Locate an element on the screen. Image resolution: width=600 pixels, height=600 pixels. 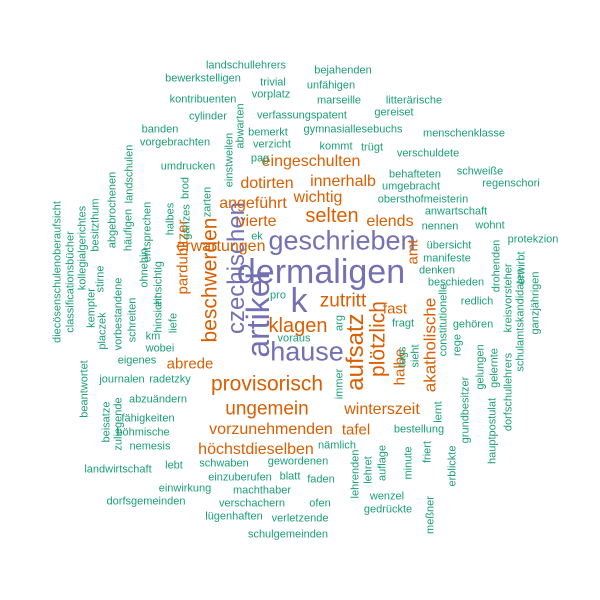
word: erblickte is located at coordinates (452, 466).